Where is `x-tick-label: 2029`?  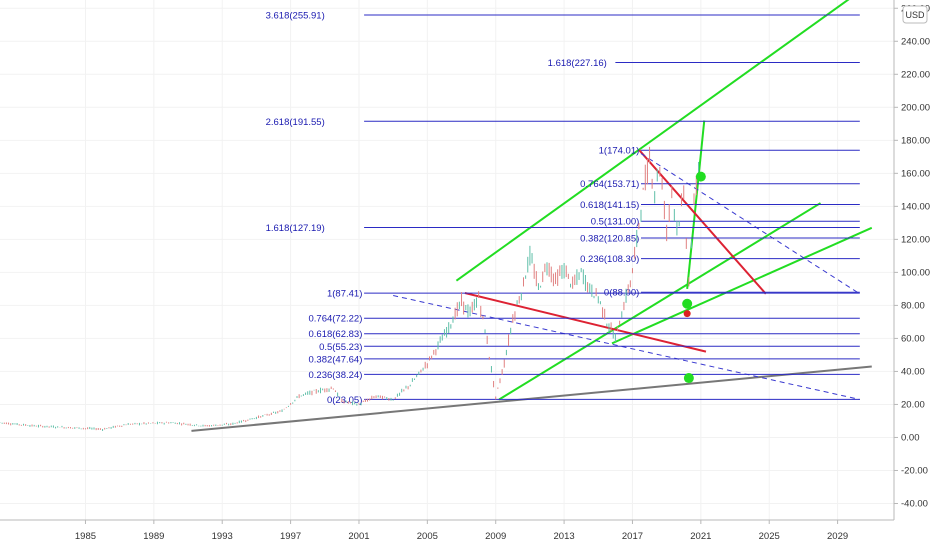 x-tick-label: 2029 is located at coordinates (837, 536).